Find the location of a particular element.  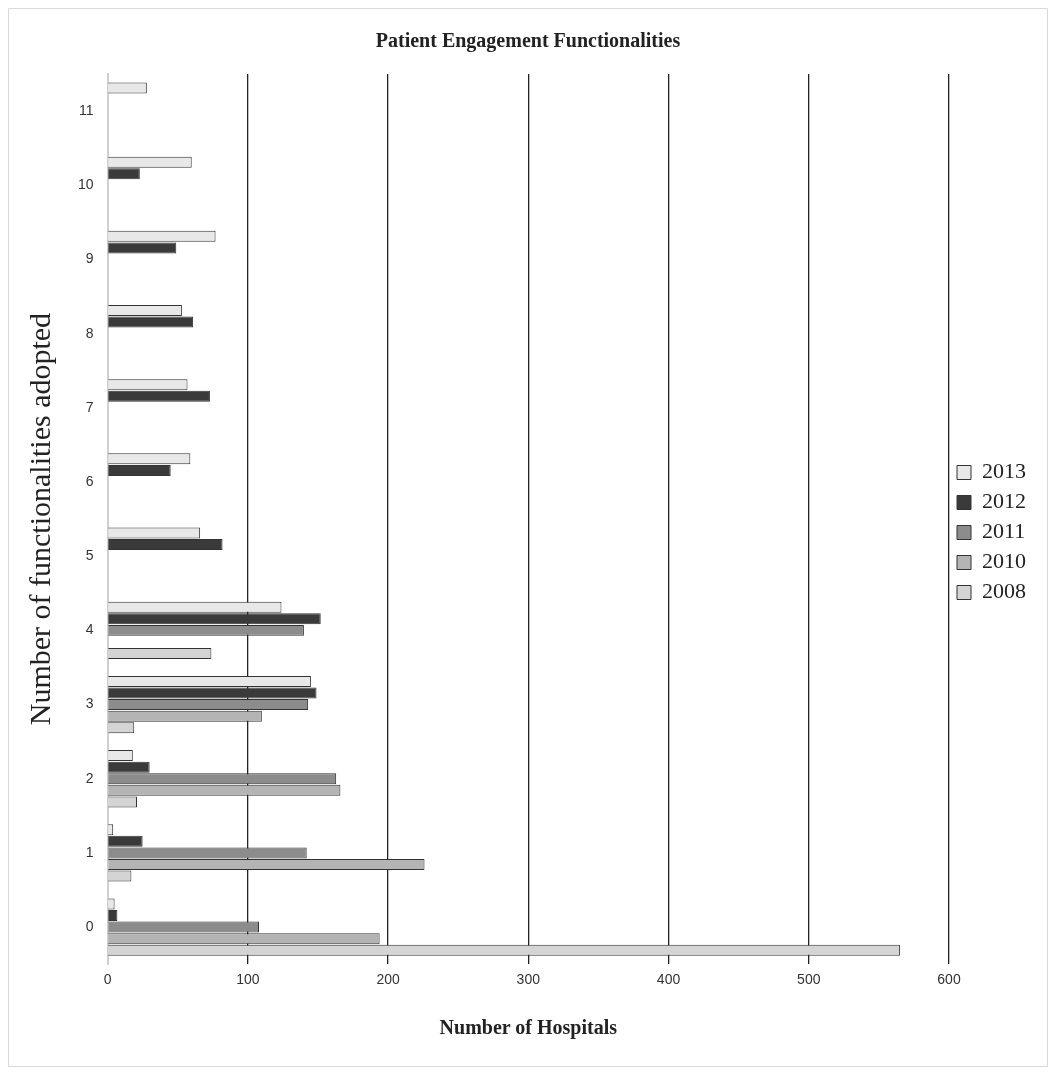

x-tick-label: 200 is located at coordinates (388, 979).